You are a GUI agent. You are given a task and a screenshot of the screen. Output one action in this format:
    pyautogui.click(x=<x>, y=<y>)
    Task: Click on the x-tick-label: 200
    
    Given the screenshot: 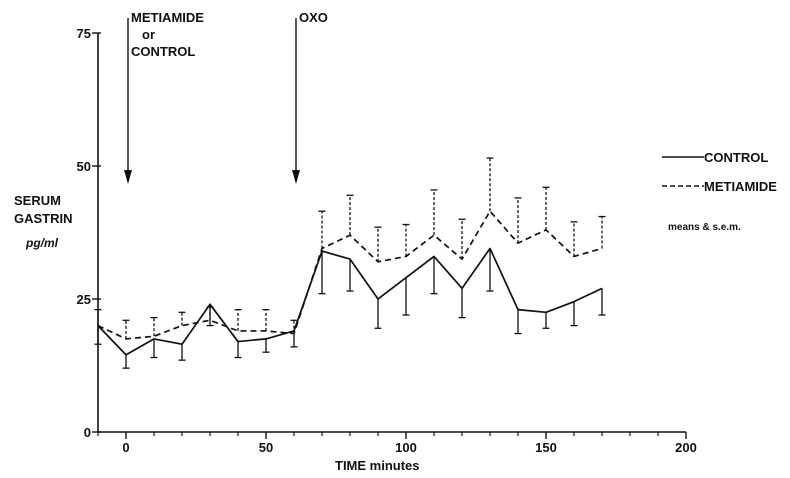 What is the action you would take?
    pyautogui.click(x=686, y=447)
    